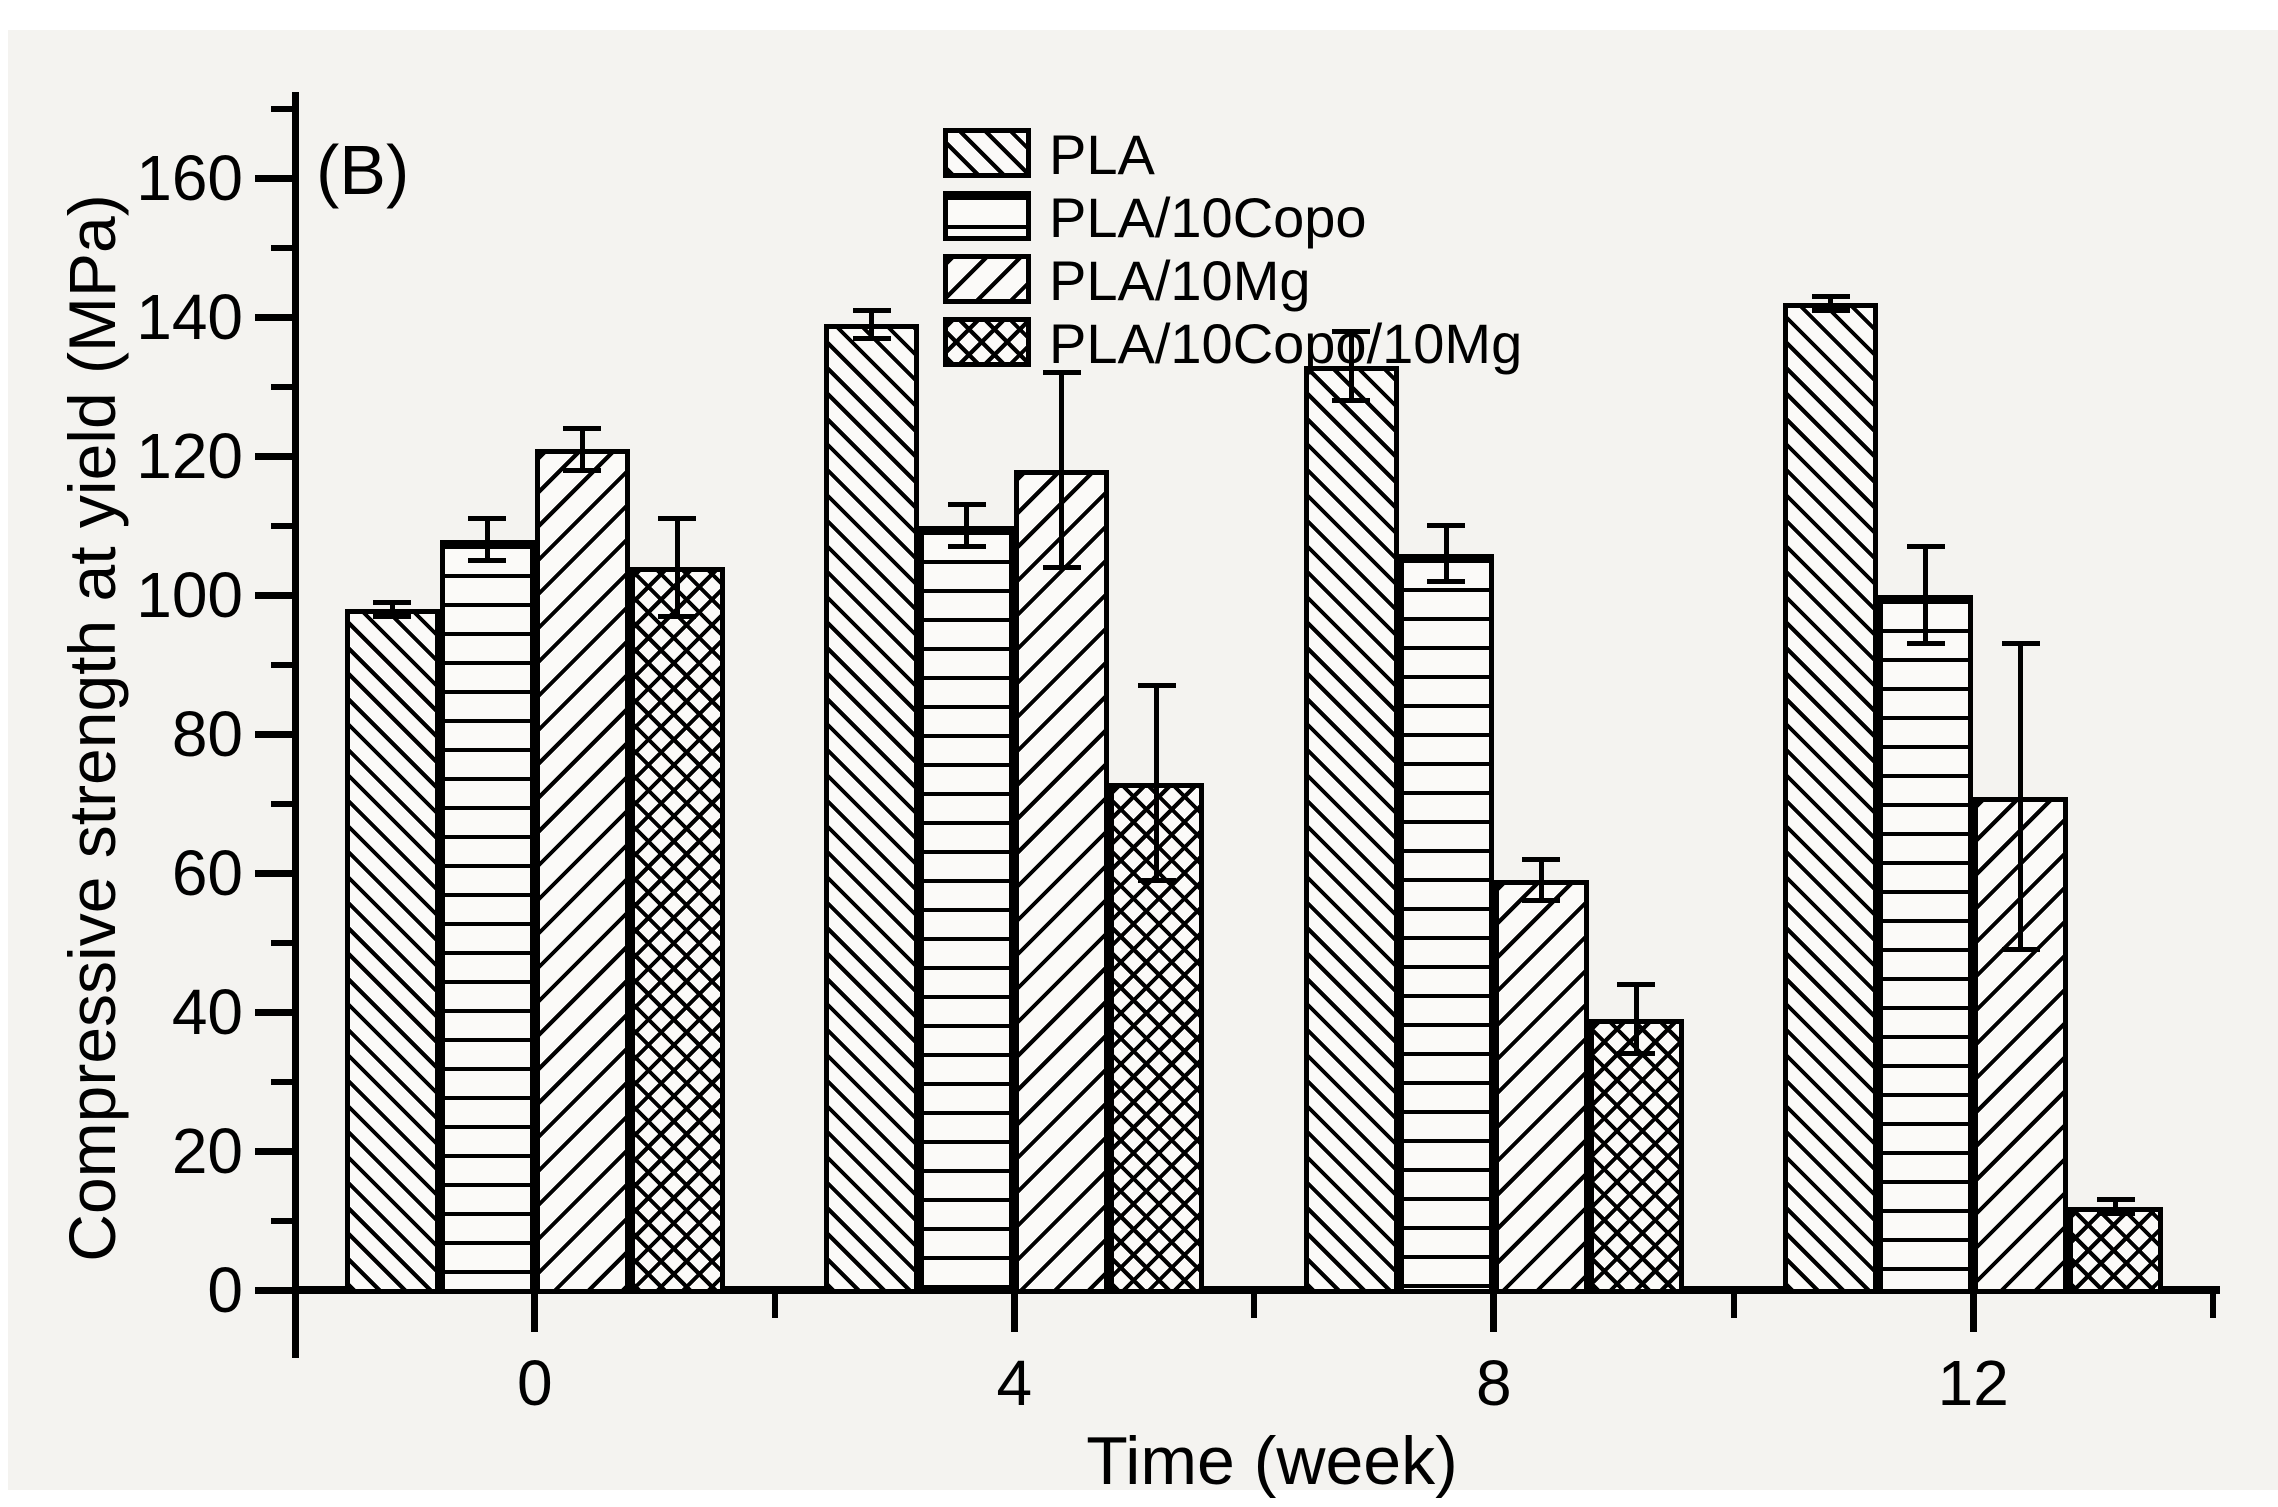 The width and height of the screenshot is (2278, 1507). Describe the element at coordinates (1636, 1156) in the screenshot. I see `bar-PLA-10Copo-10Mg-week8` at that location.